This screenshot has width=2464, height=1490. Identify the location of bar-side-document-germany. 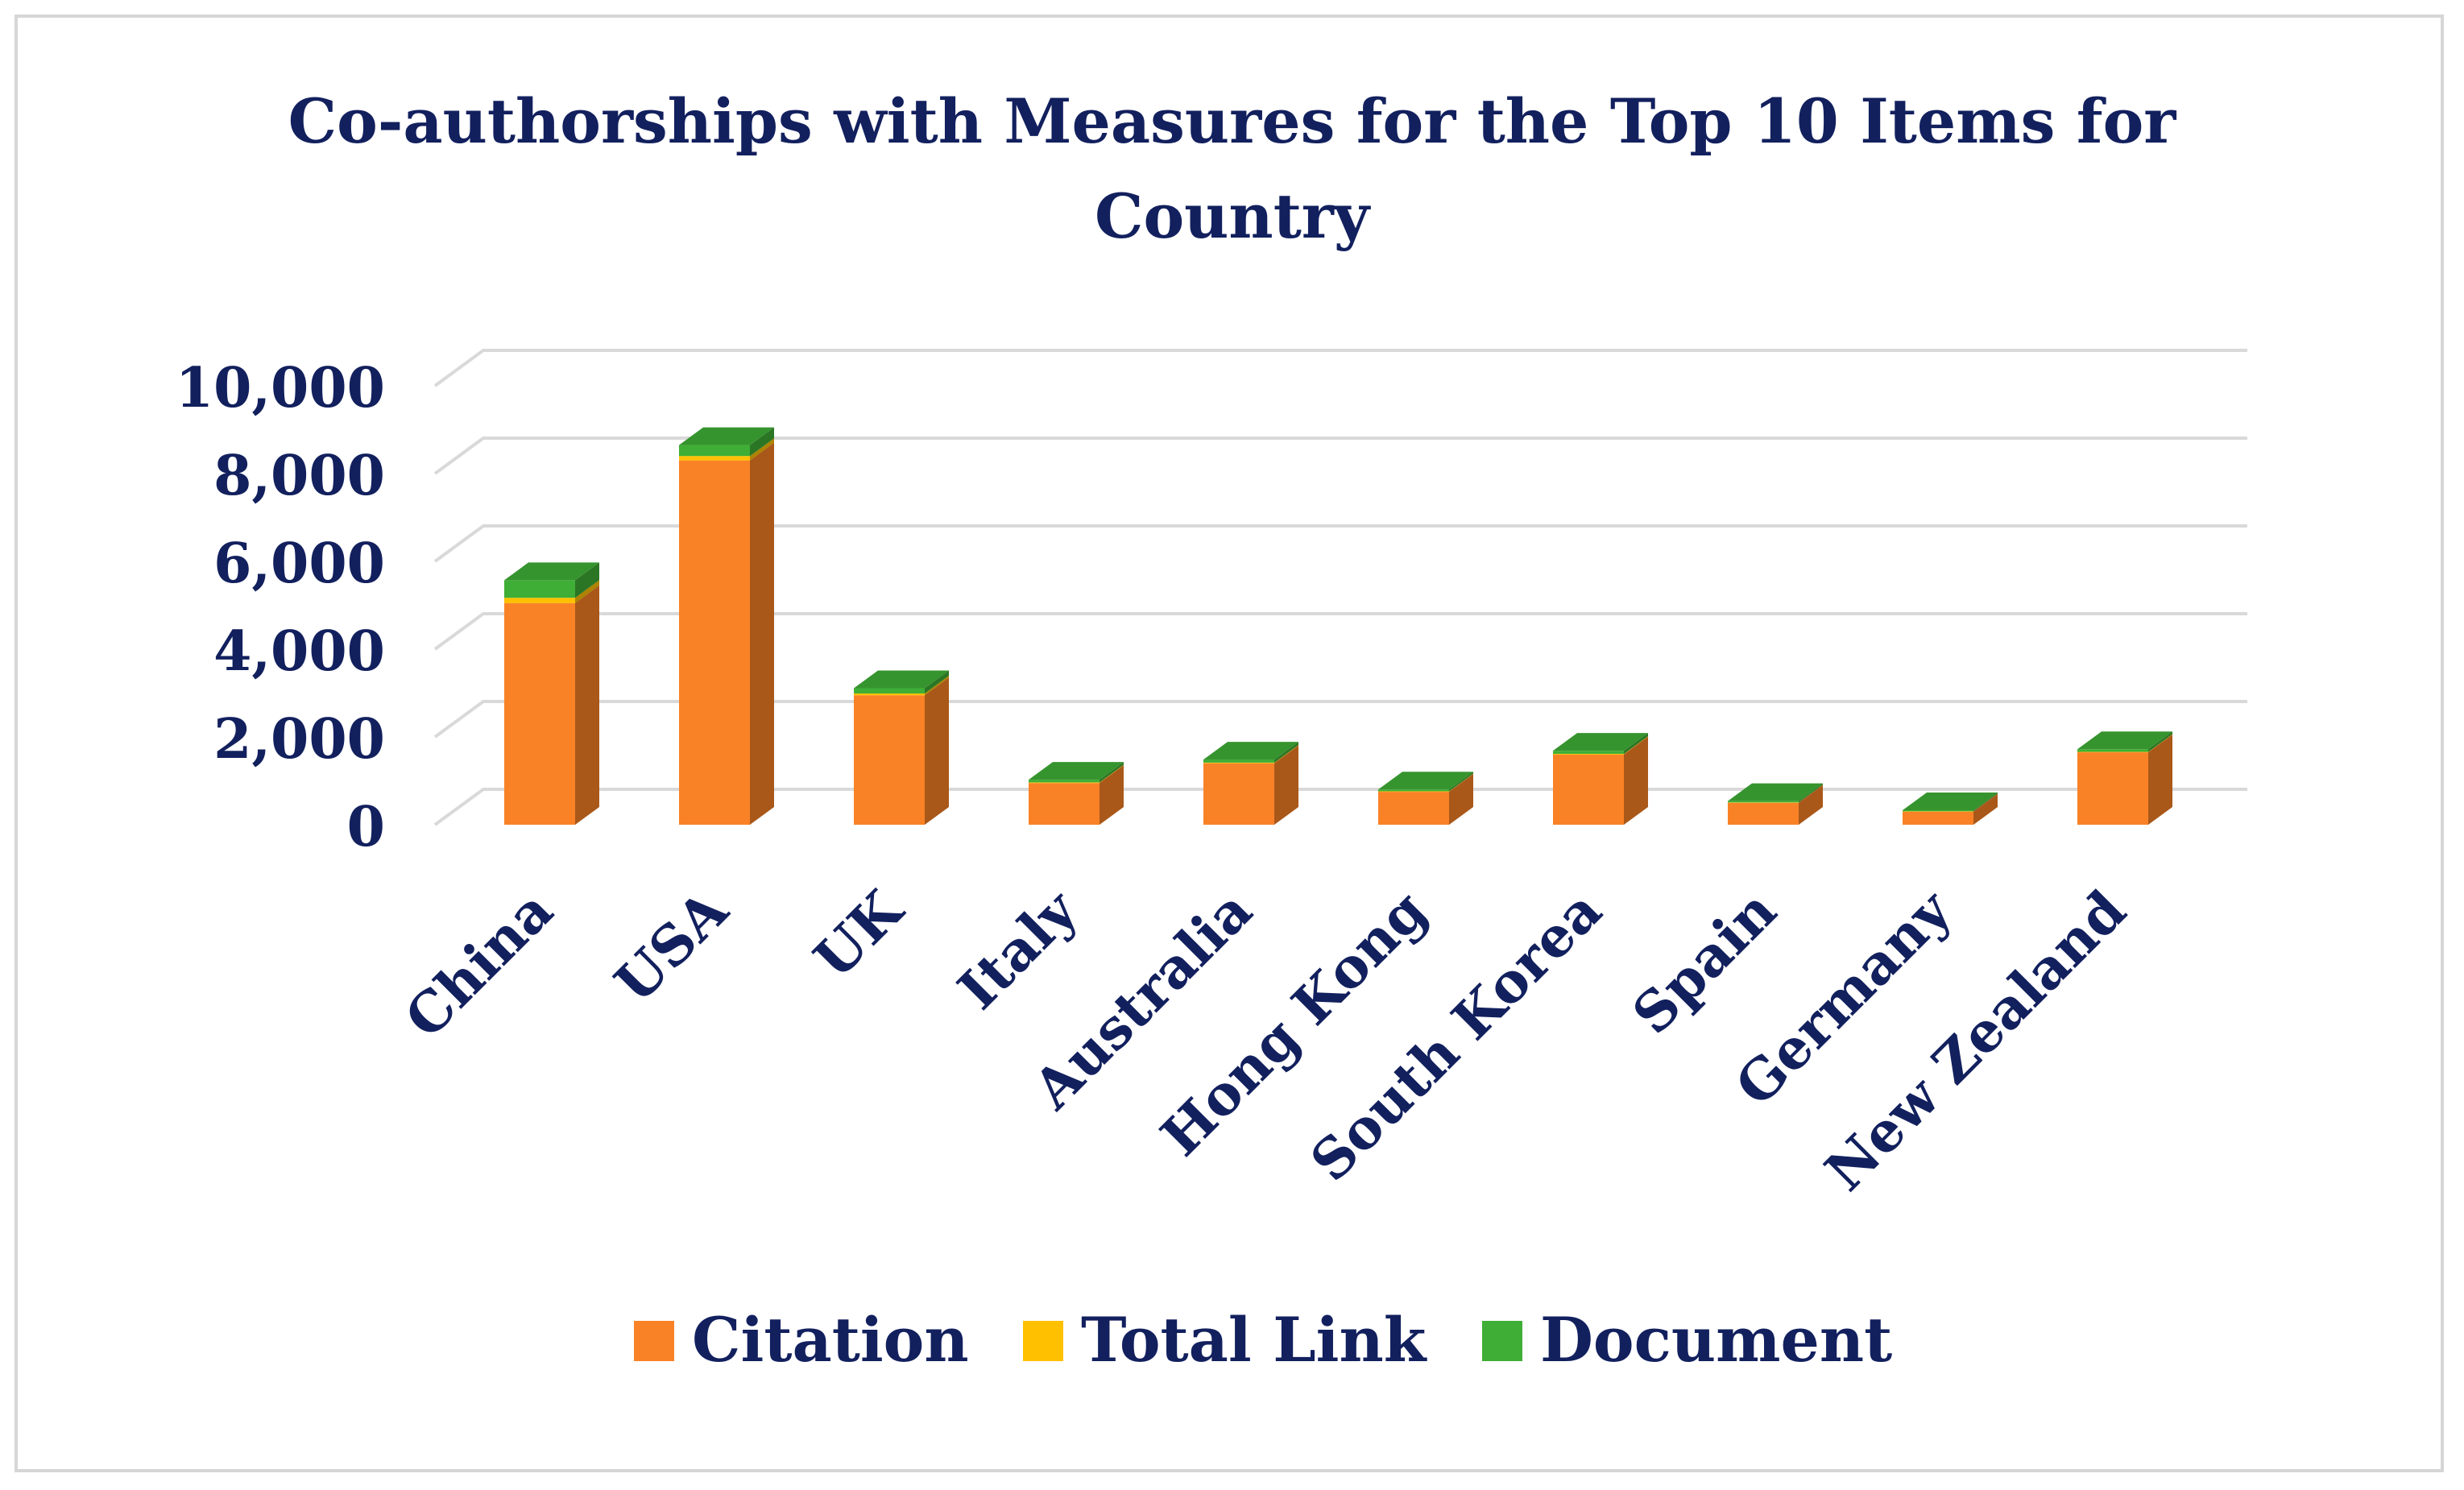
(1985, 802).